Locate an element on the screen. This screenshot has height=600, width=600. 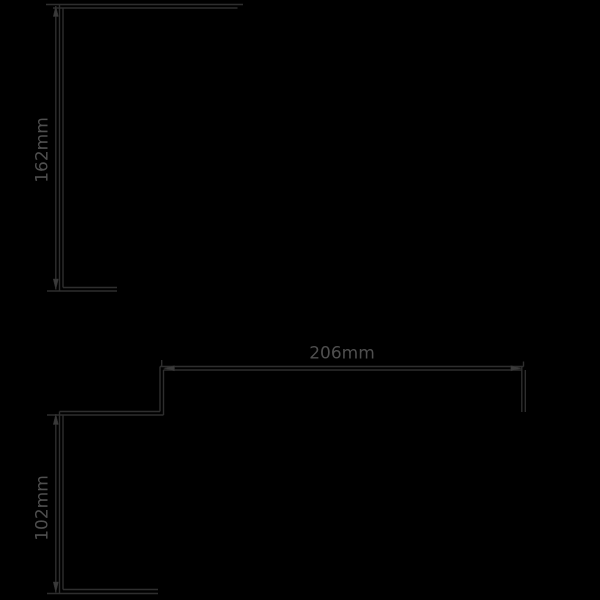
dimension-arrow-left-icon is located at coordinates (169, 368).